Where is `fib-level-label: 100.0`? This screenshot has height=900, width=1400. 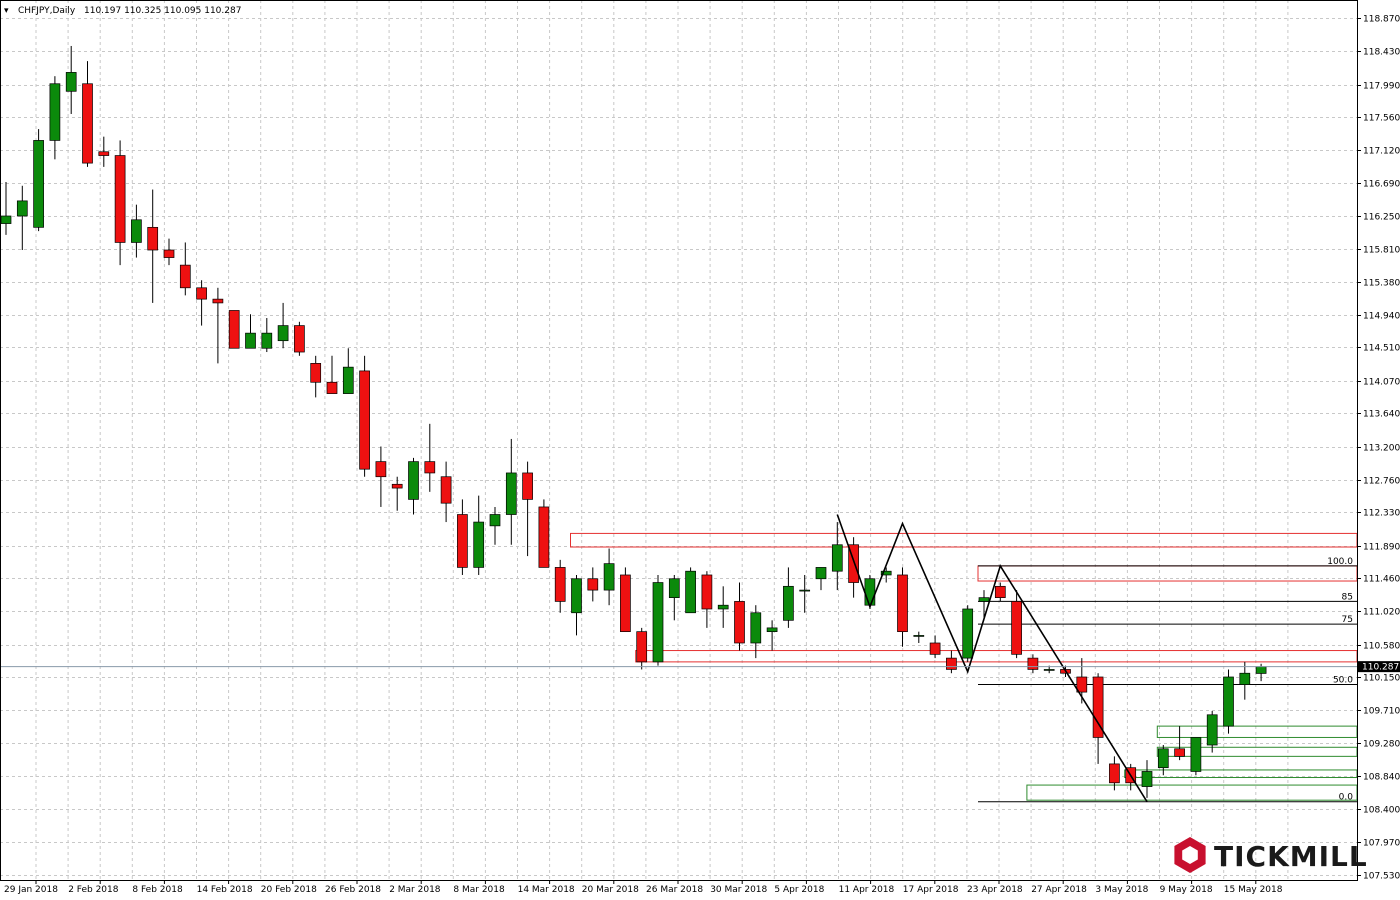 fib-level-label: 100.0 is located at coordinates (1340, 562).